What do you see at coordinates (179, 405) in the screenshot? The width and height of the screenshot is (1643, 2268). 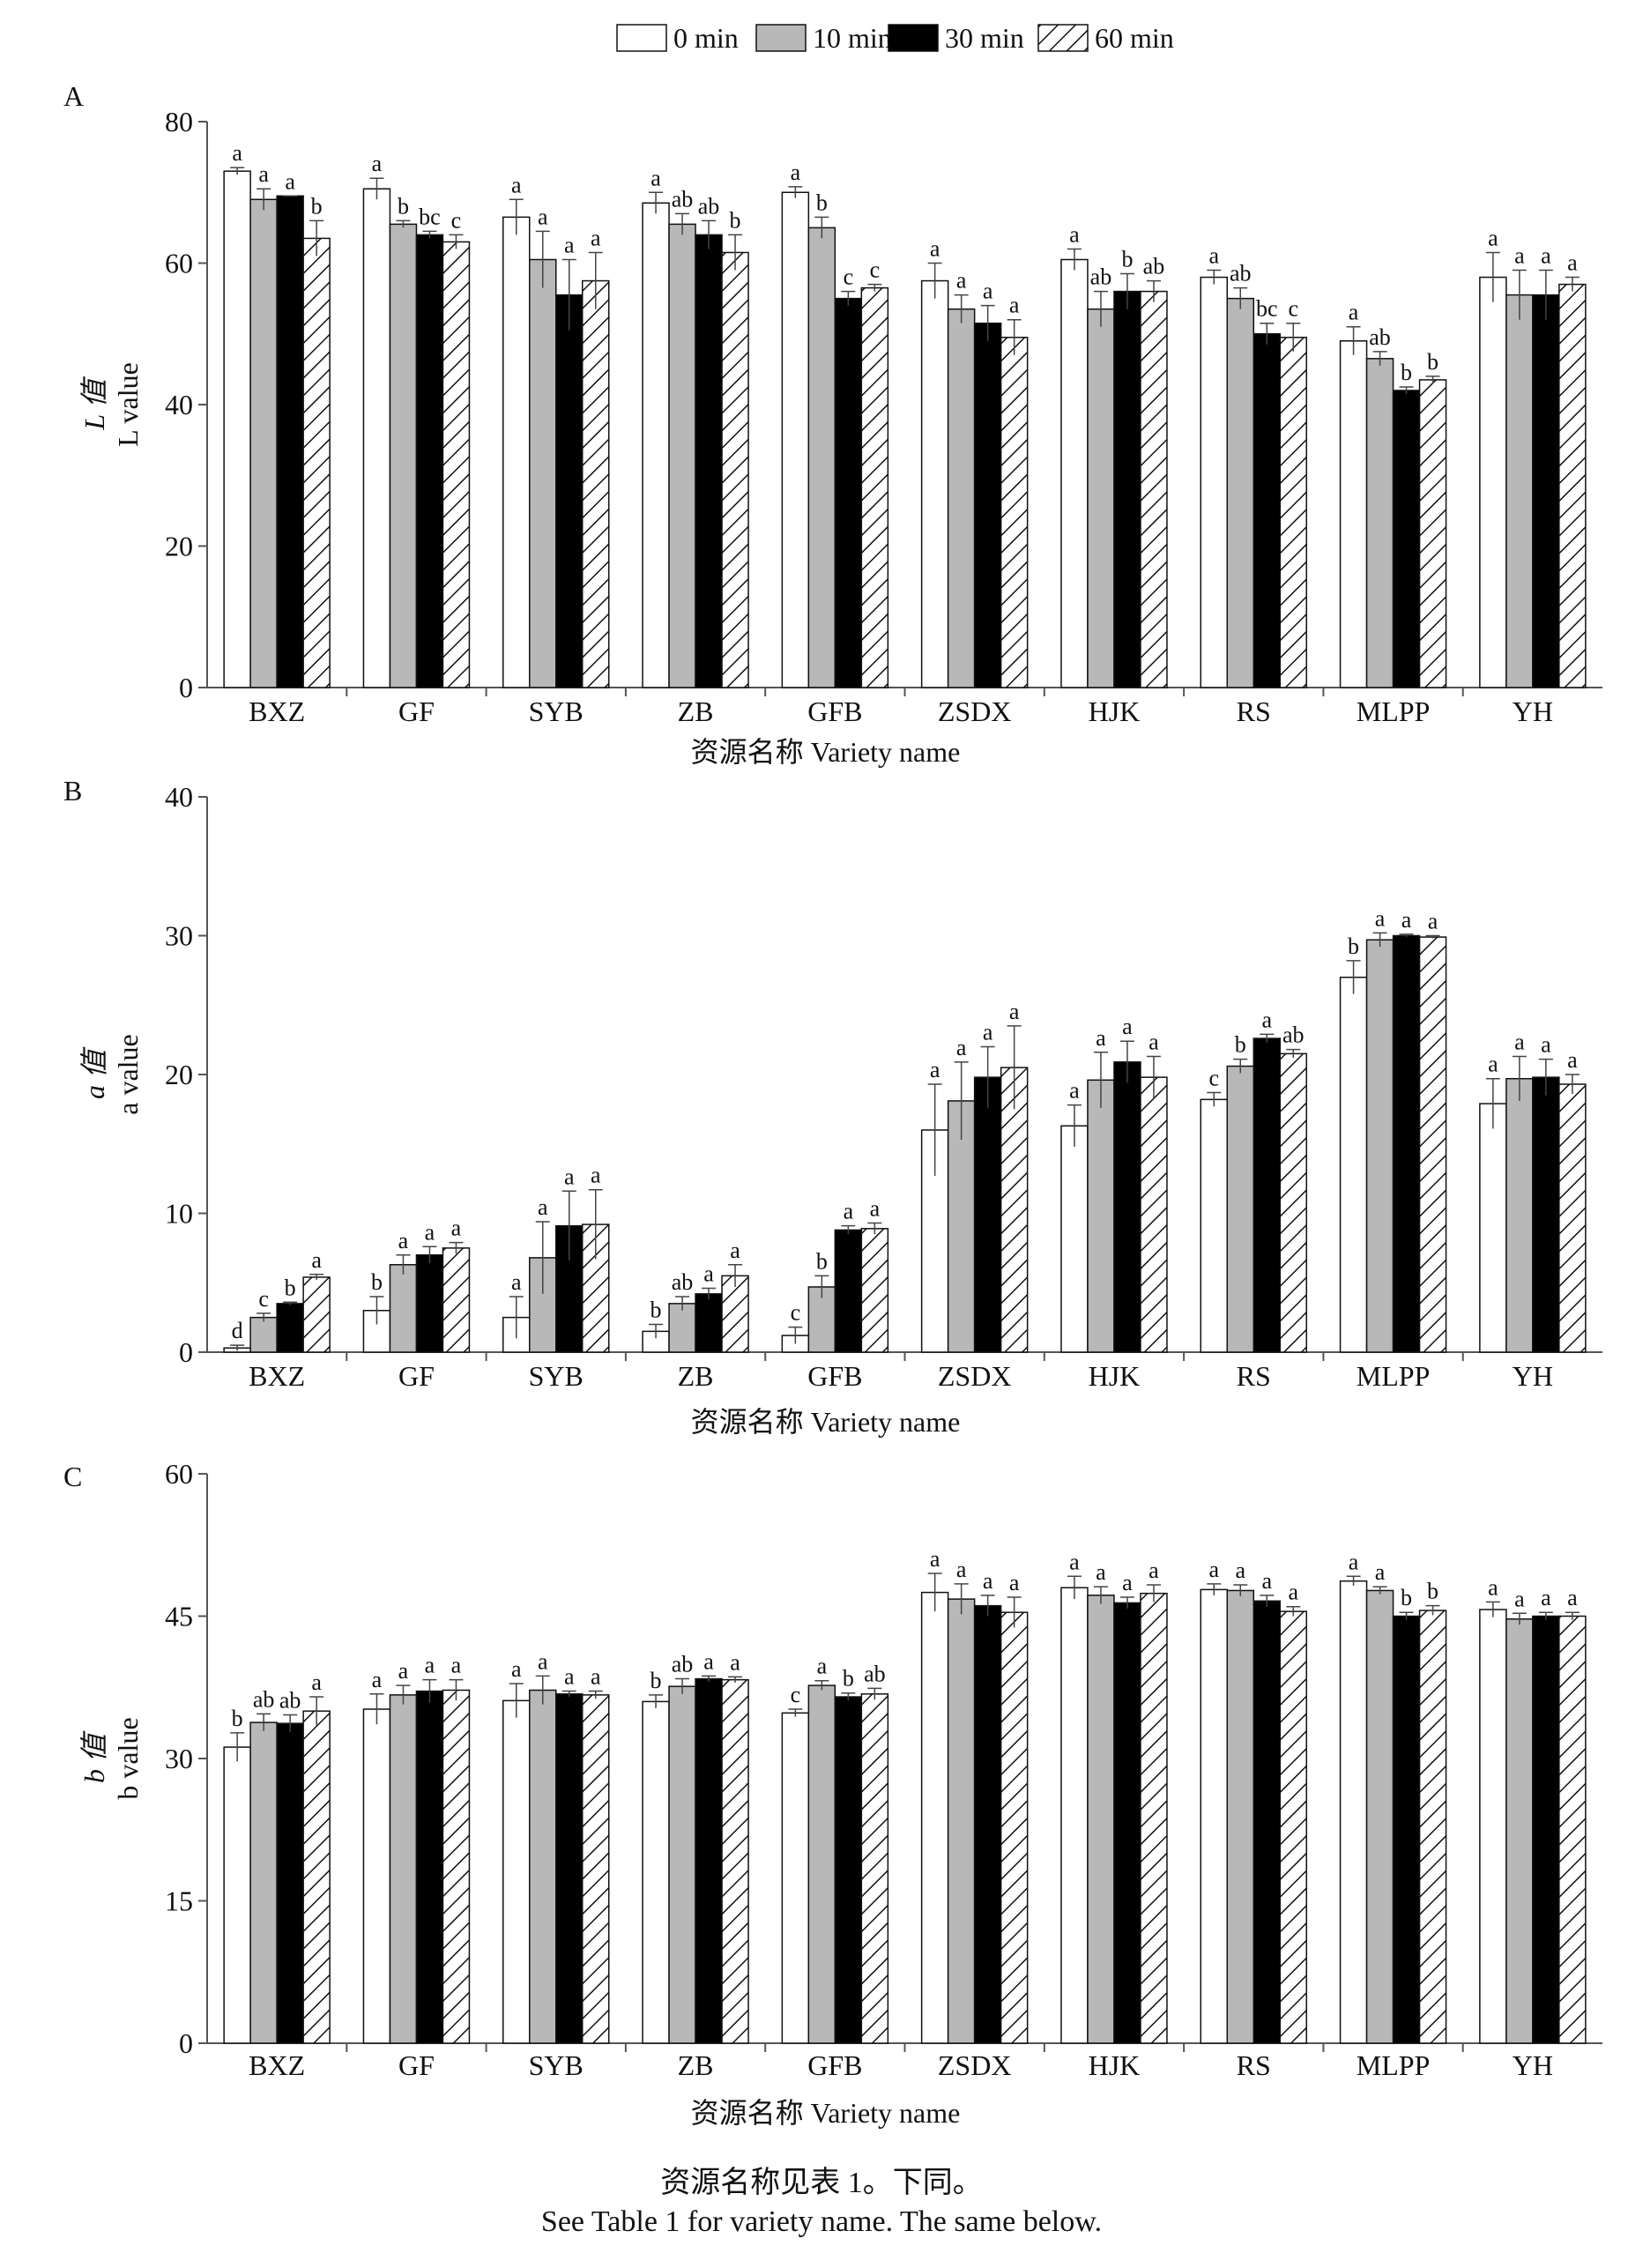 I see `y-tick-label: 40` at bounding box center [179, 405].